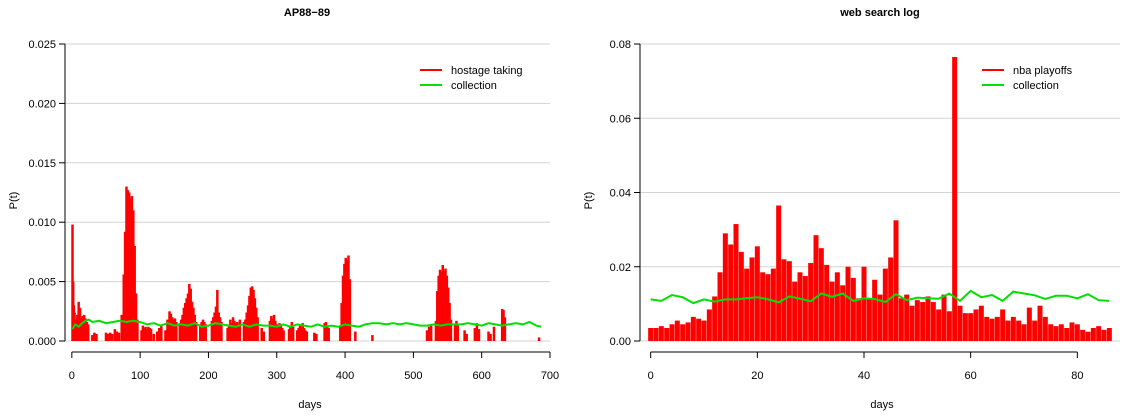 This screenshot has height=417, width=1122. Describe the element at coordinates (42, 45) in the screenshot. I see `y-tick-label: 0.025` at that location.